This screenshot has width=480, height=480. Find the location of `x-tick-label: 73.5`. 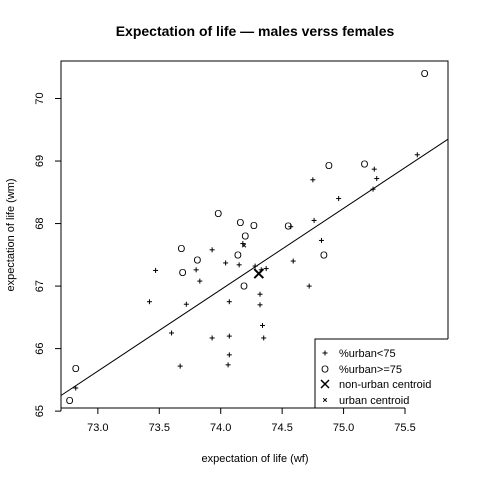

x-tick-label: 73.5 is located at coordinates (159, 428).